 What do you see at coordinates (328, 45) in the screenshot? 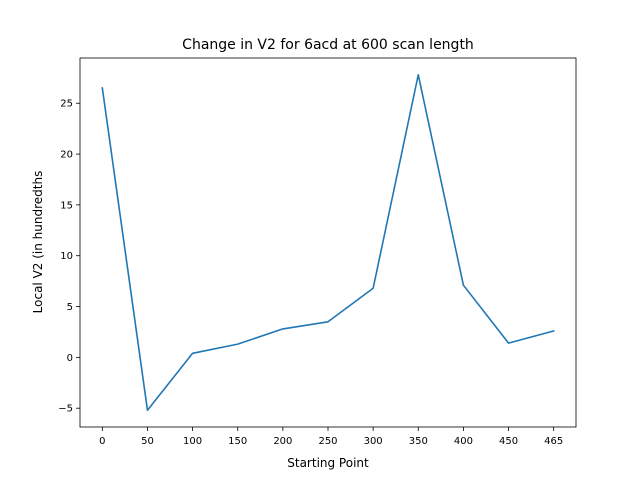
I see `chart-title: Change in V2 for 6acd at 600 scan length` at bounding box center [328, 45].